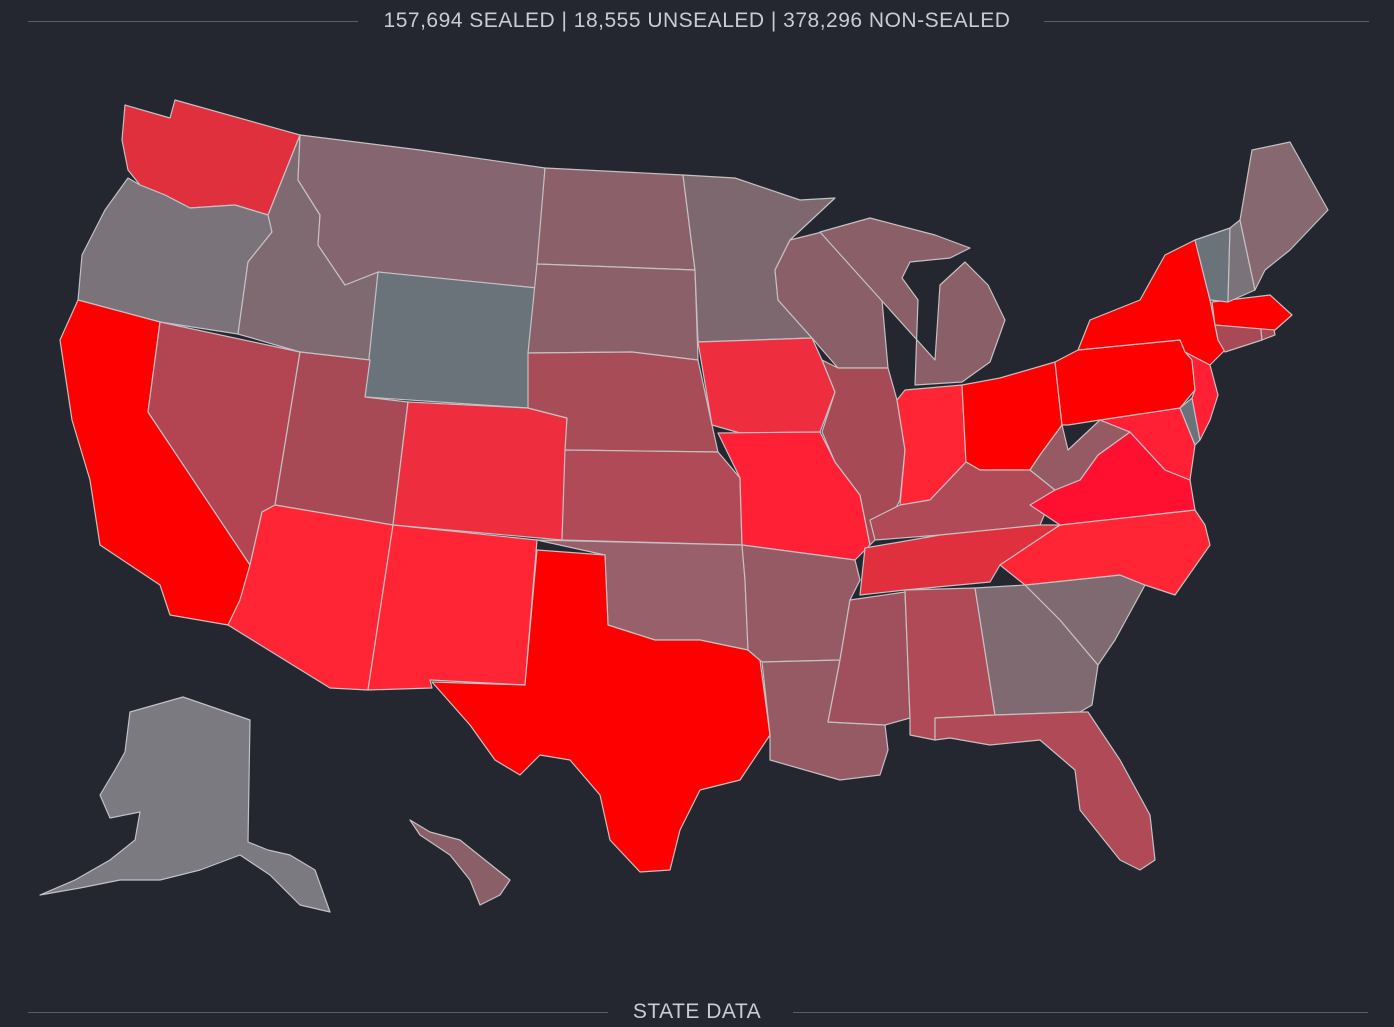  I want to click on footer-rule-right, so click(1080, 1012).